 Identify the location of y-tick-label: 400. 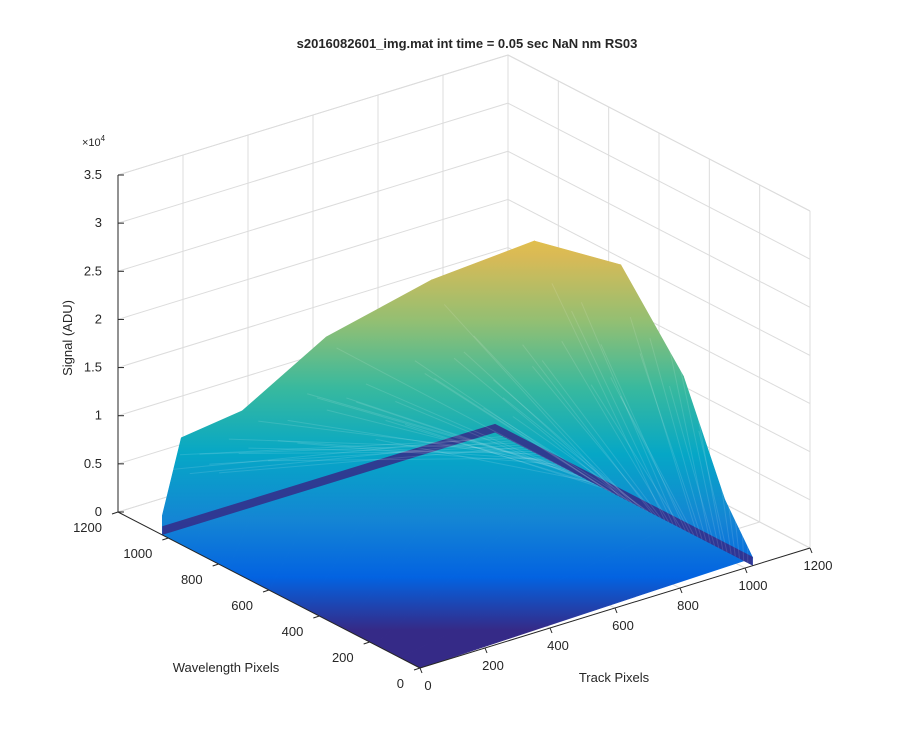
(293, 631).